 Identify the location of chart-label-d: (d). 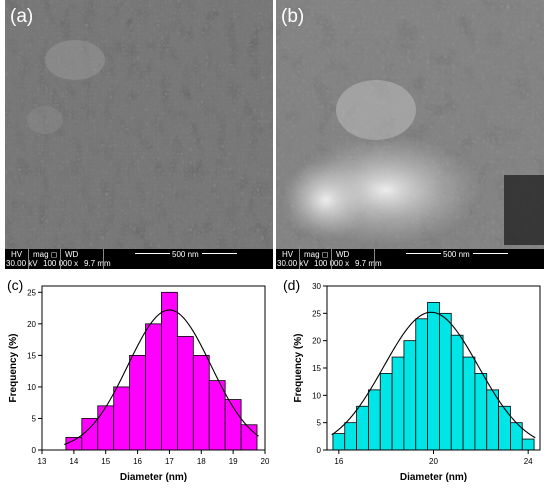
(292, 285).